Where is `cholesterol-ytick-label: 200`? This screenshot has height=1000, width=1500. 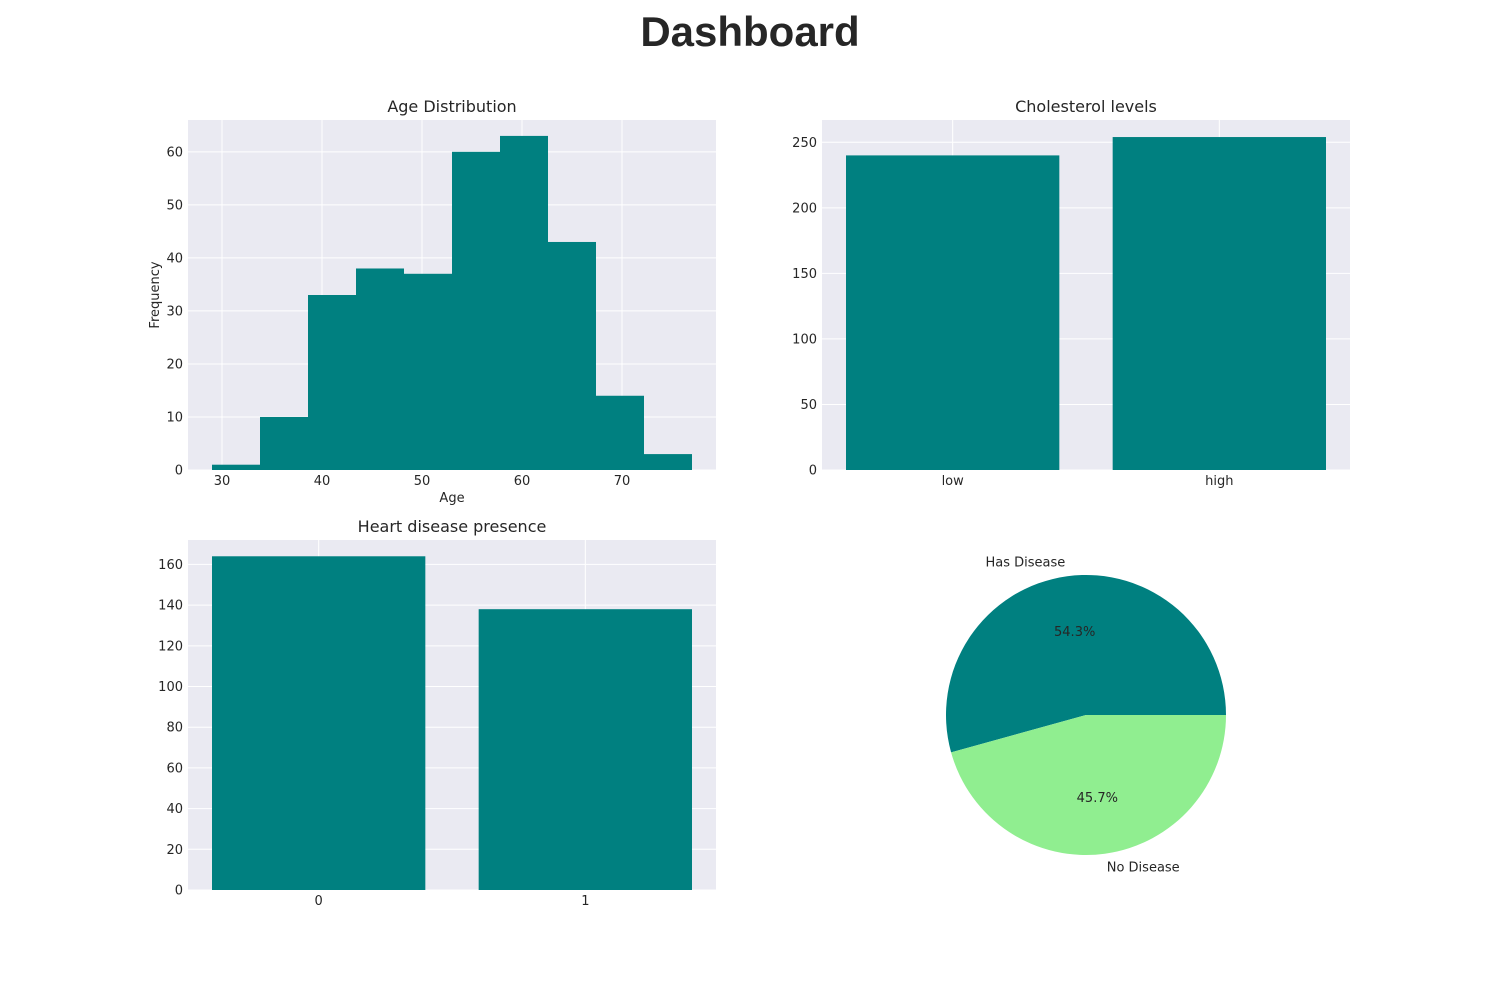 cholesterol-ytick-label: 200 is located at coordinates (804, 208).